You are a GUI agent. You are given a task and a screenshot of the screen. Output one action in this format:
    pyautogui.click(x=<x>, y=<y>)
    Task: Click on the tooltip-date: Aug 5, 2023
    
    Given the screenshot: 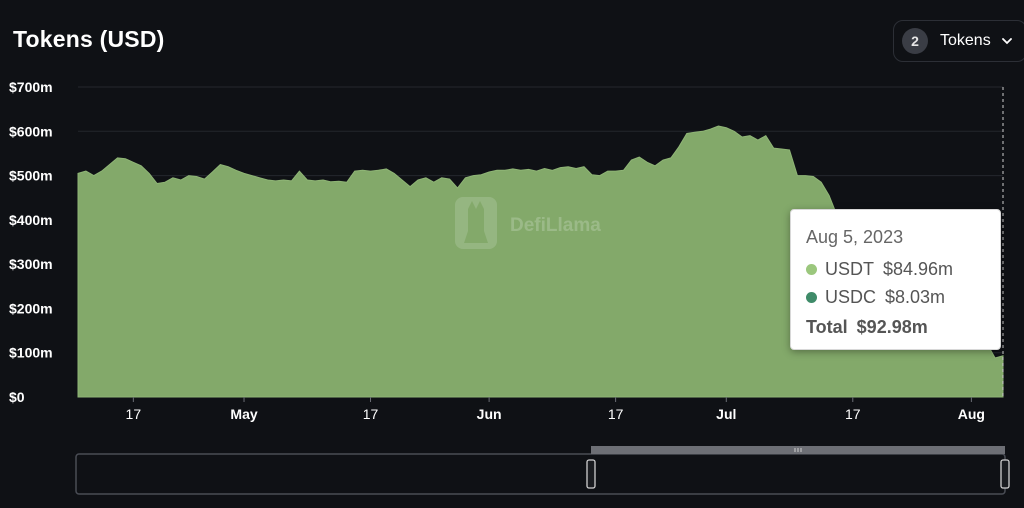 What is the action you would take?
    pyautogui.click(x=855, y=237)
    